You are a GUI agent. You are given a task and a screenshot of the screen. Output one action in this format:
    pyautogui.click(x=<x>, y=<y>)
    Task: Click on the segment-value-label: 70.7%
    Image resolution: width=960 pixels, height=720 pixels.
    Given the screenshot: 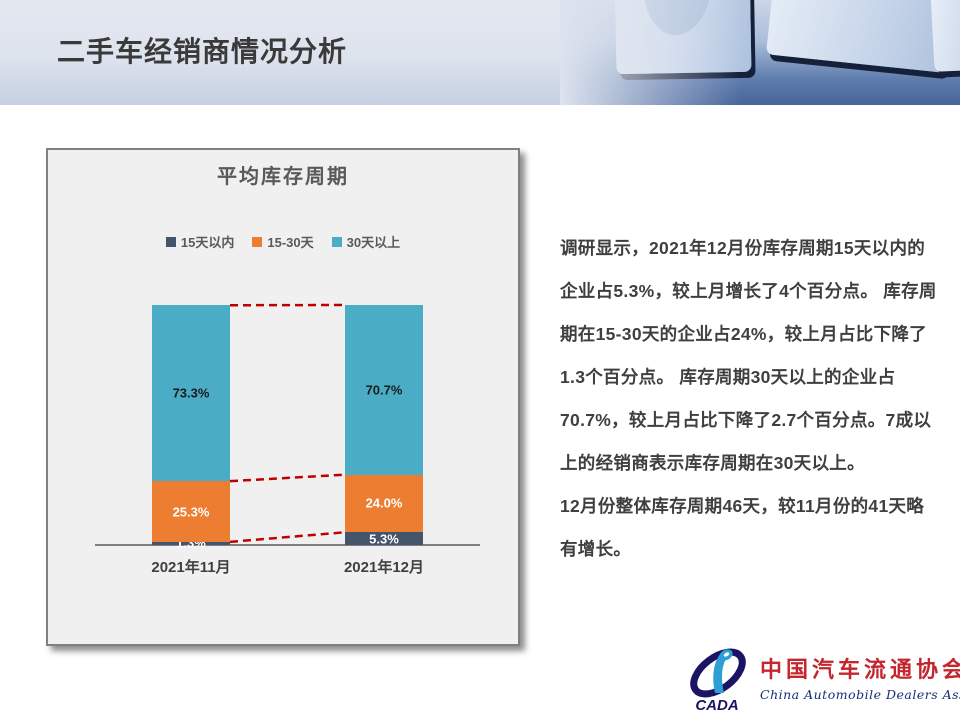 What is the action you would take?
    pyautogui.click(x=384, y=390)
    